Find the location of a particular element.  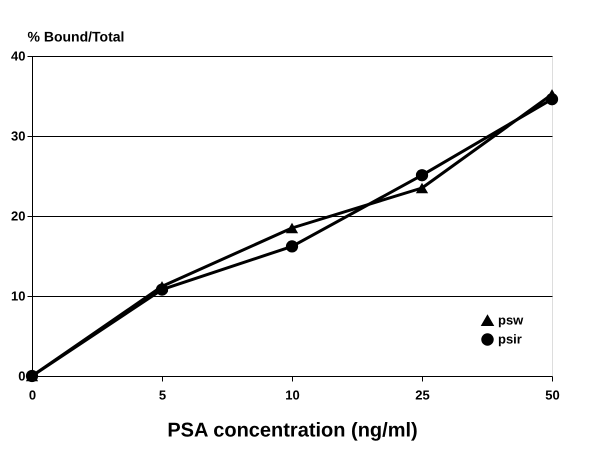

y-tick-label: 20 is located at coordinates (18, 216).